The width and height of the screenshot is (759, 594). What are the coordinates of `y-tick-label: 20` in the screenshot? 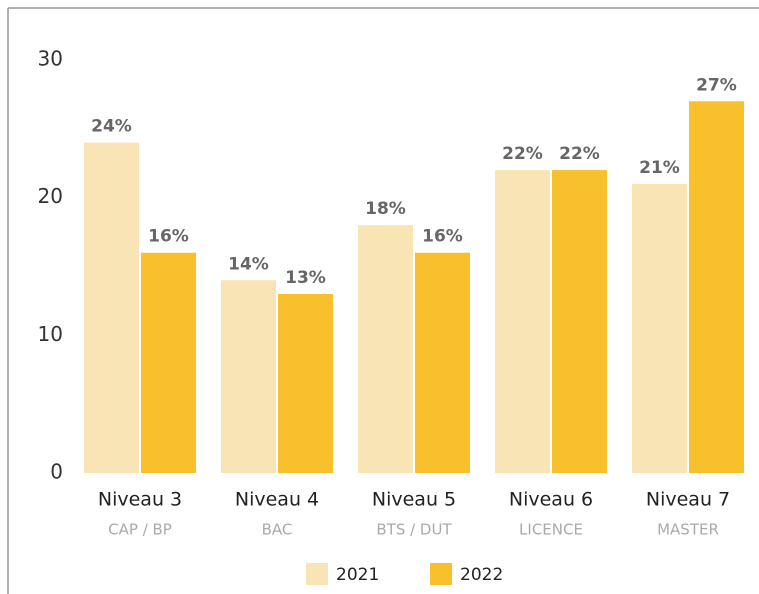 It's located at (50, 196).